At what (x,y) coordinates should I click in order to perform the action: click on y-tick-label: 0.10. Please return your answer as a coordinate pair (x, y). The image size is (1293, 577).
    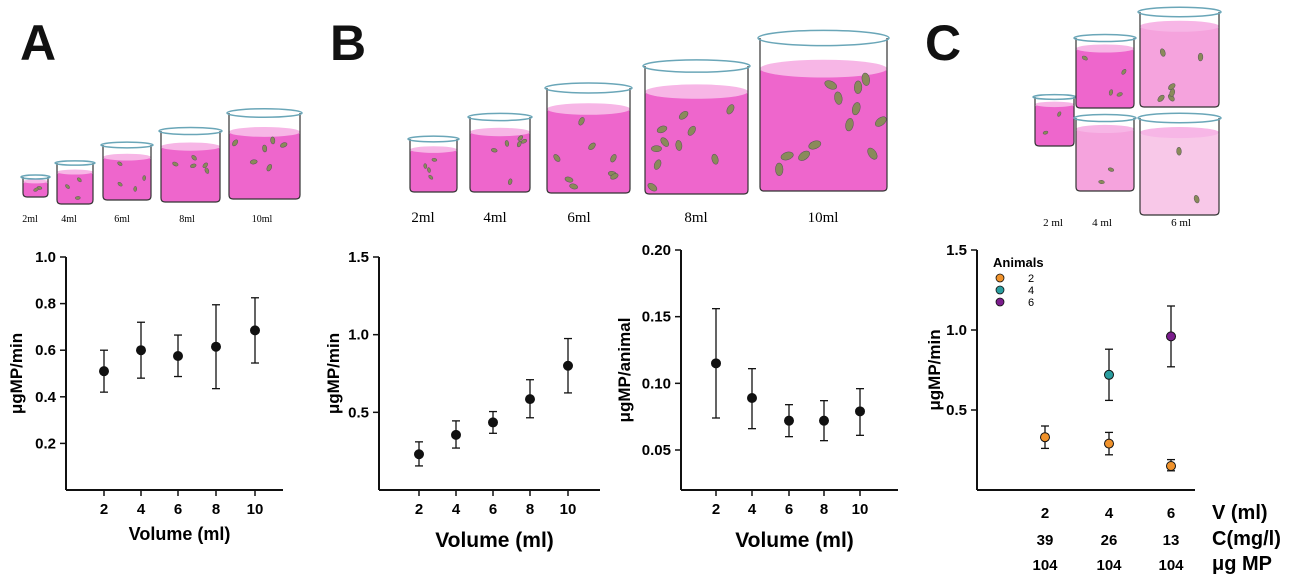
    Looking at the image, I should click on (656, 383).